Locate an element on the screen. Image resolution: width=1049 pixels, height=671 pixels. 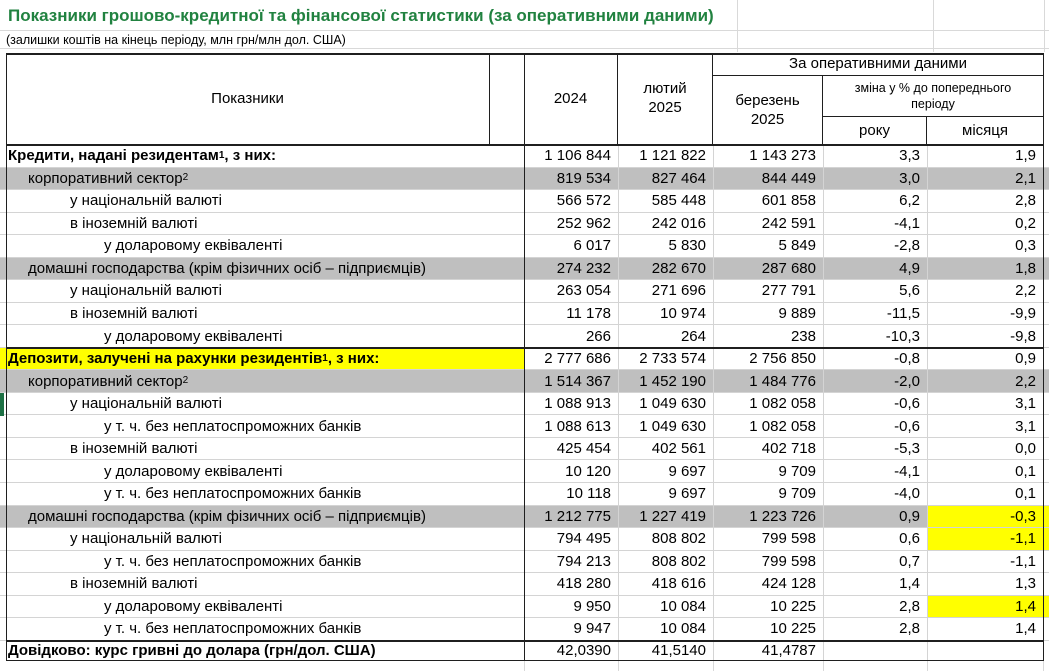
value-cell-2024: 263 054 is located at coordinates (583, 291).